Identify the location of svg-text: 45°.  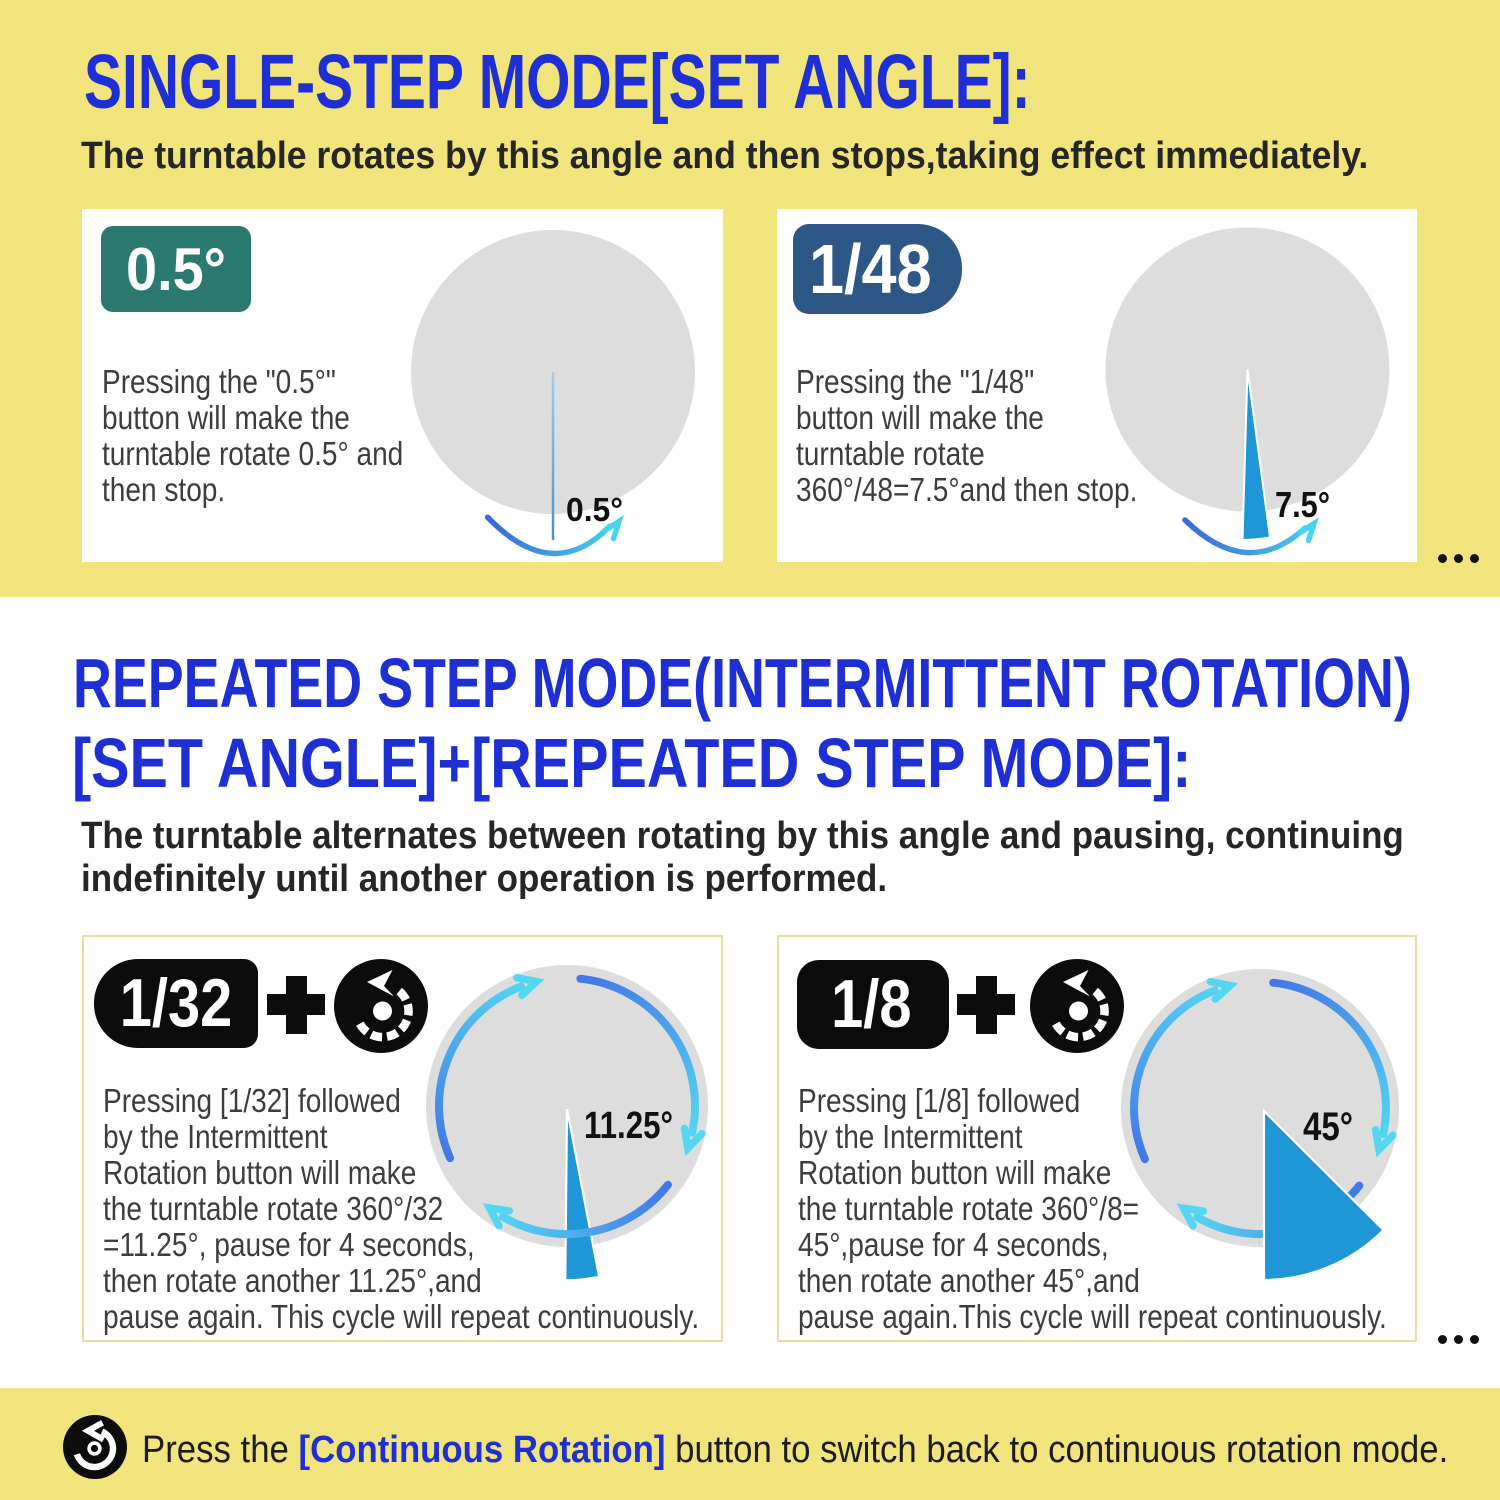
(1328, 1127).